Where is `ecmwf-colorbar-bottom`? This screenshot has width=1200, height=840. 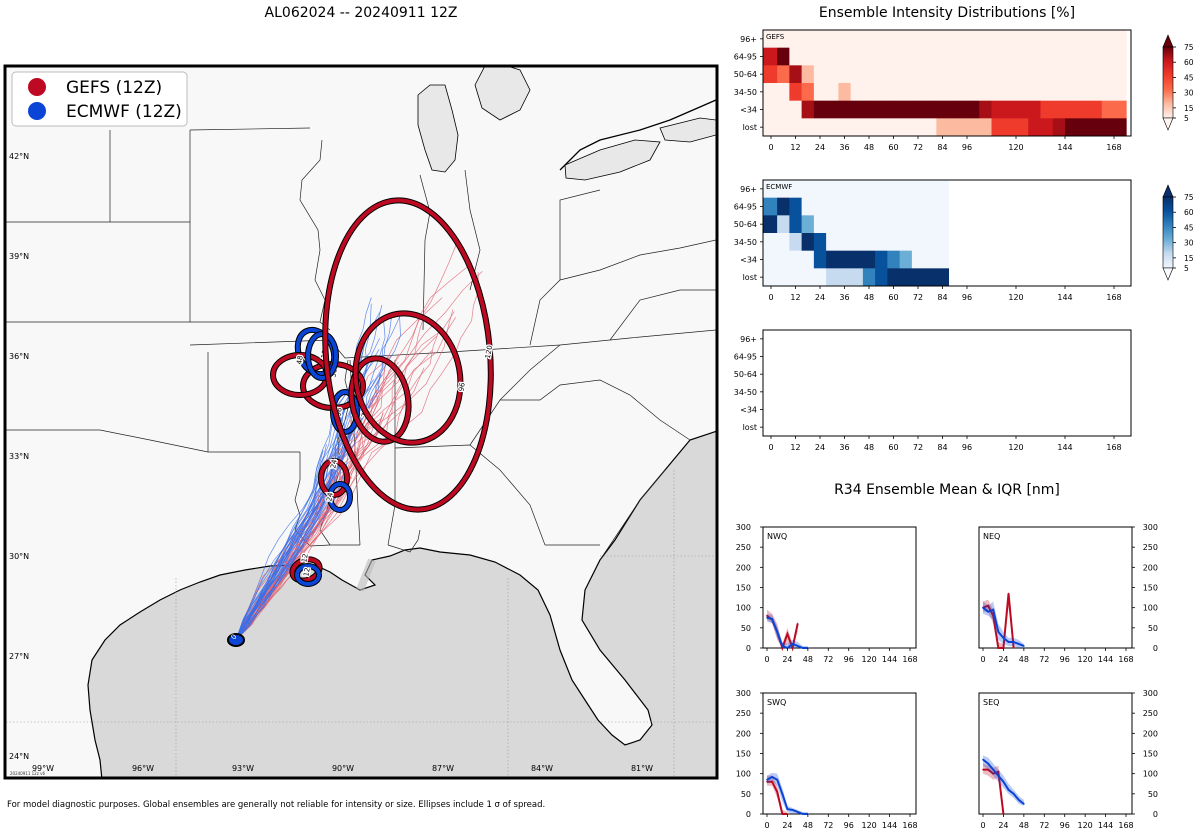
ecmwf-colorbar-bottom is located at coordinates (1168, 274).